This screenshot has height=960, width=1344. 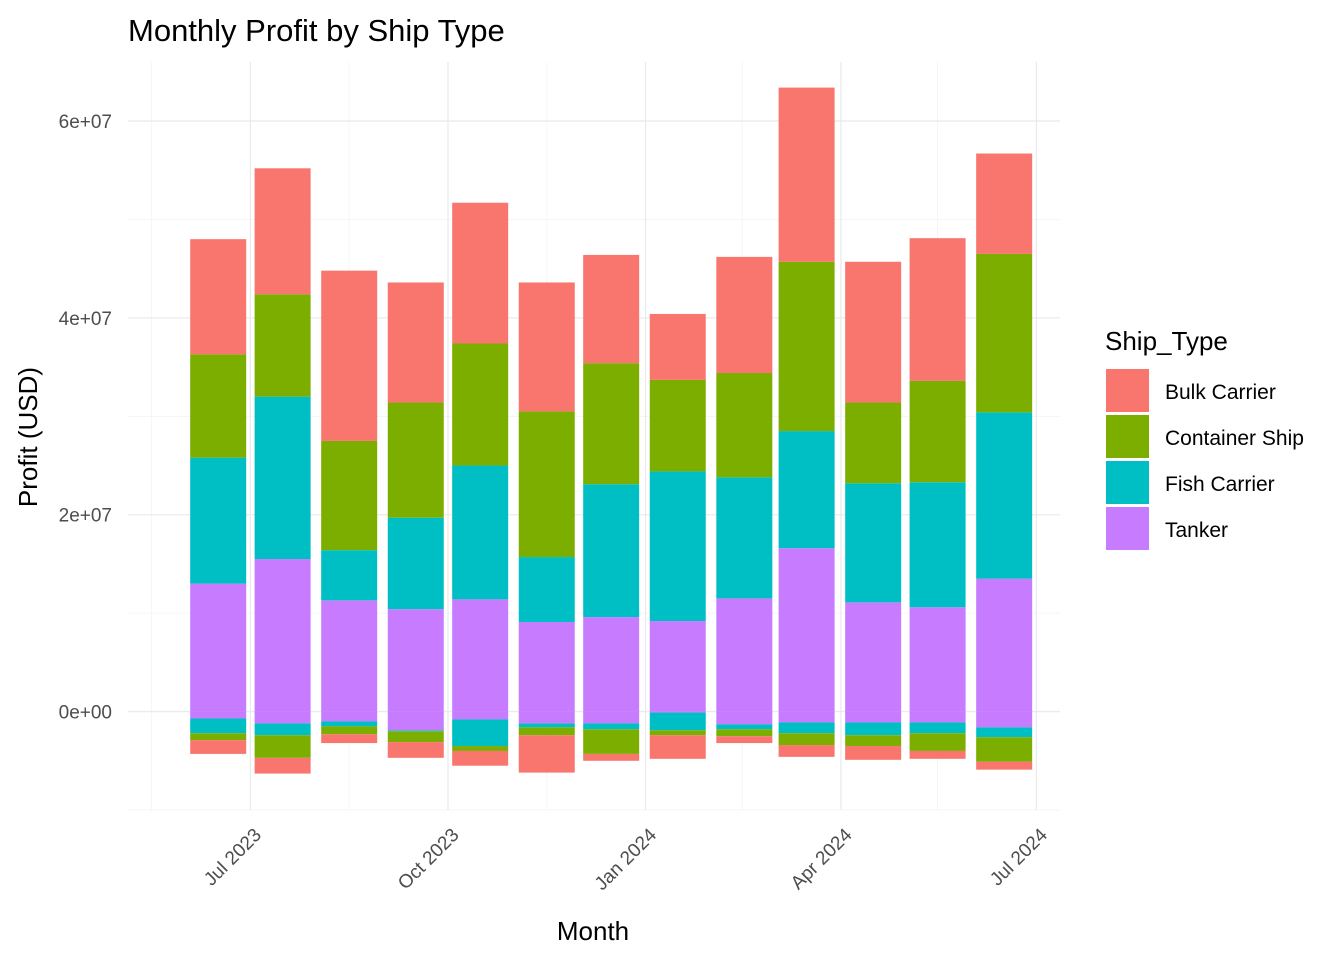 I want to click on legend-label: Container Ship, so click(x=1234, y=438).